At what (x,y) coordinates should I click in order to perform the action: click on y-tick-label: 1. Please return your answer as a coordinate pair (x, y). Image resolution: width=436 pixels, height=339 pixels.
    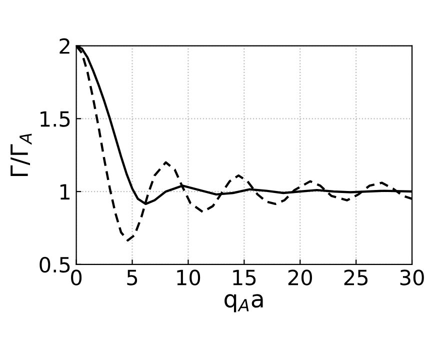
    Looking at the image, I should click on (65, 192).